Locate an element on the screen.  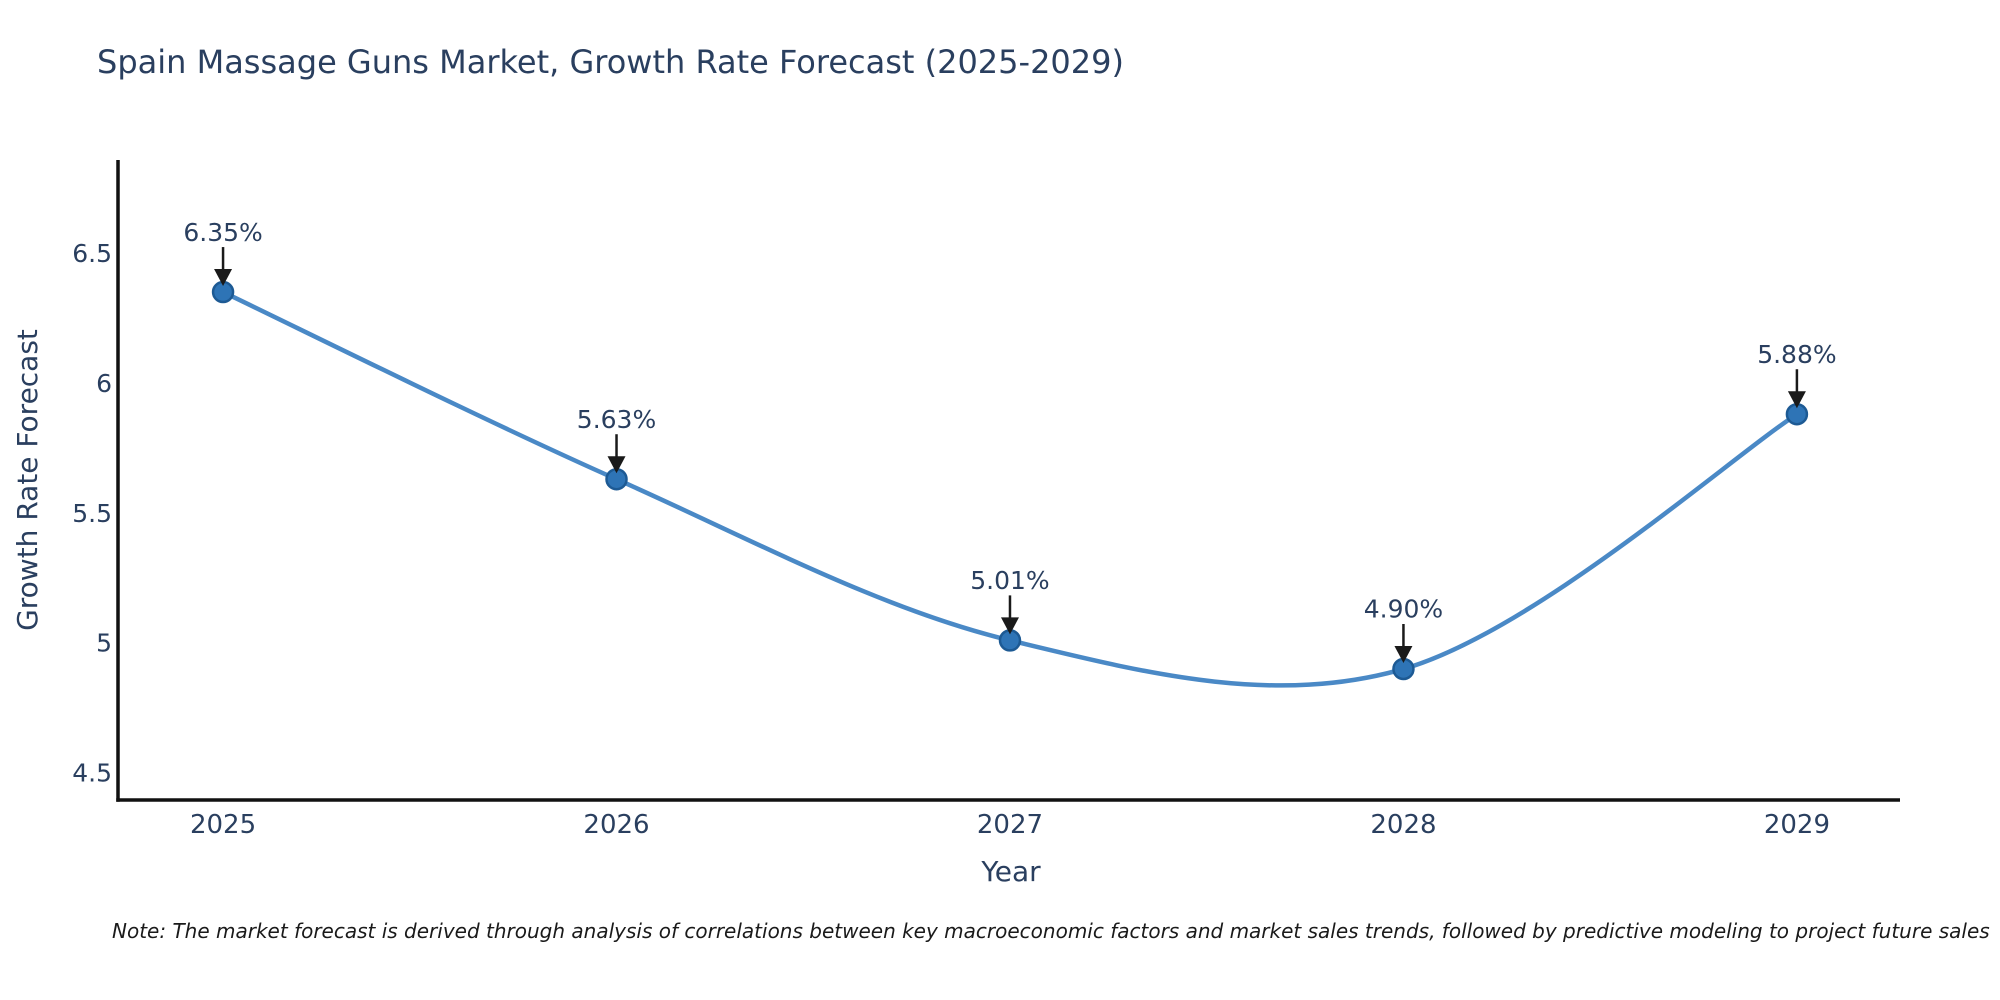
annotation-2027: 5.01% is located at coordinates (1010, 600).